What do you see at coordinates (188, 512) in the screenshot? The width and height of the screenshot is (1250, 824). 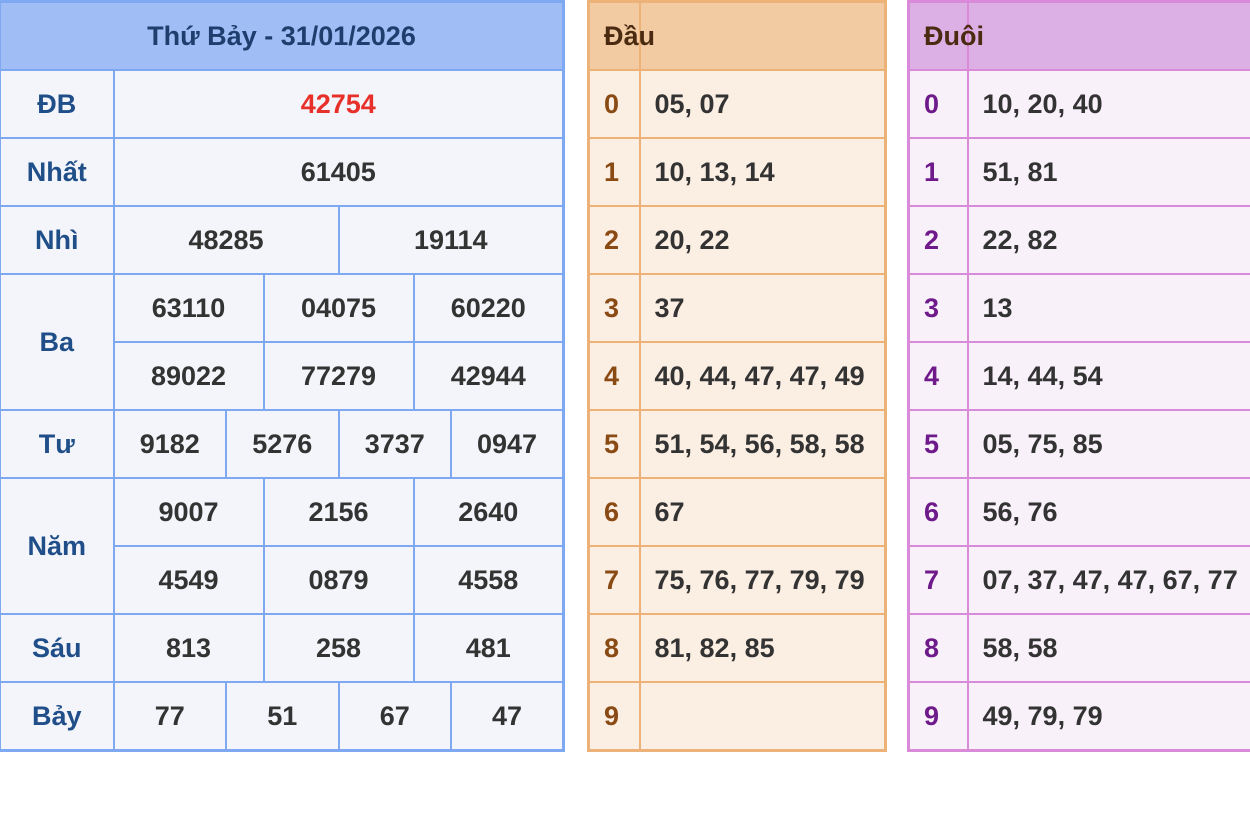 I see `prize-number: 9007` at bounding box center [188, 512].